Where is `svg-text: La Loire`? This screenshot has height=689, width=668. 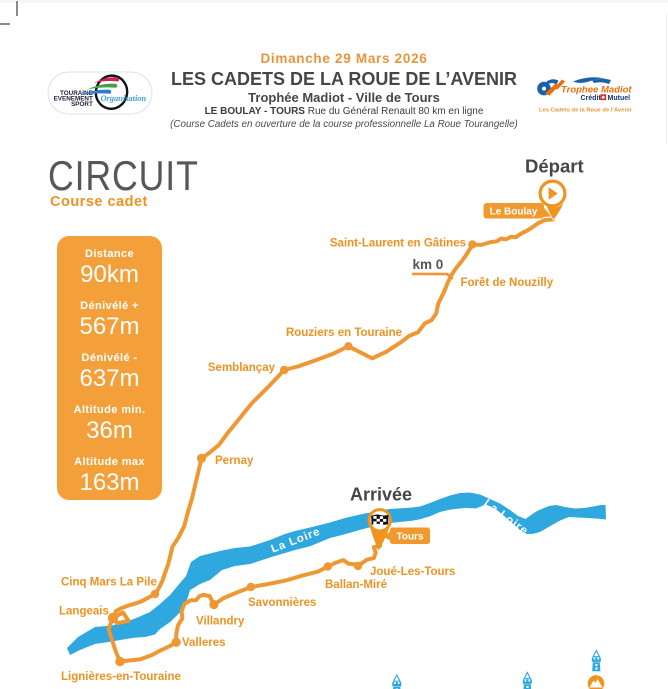
svg-text: La Loire is located at coordinates (505, 517).